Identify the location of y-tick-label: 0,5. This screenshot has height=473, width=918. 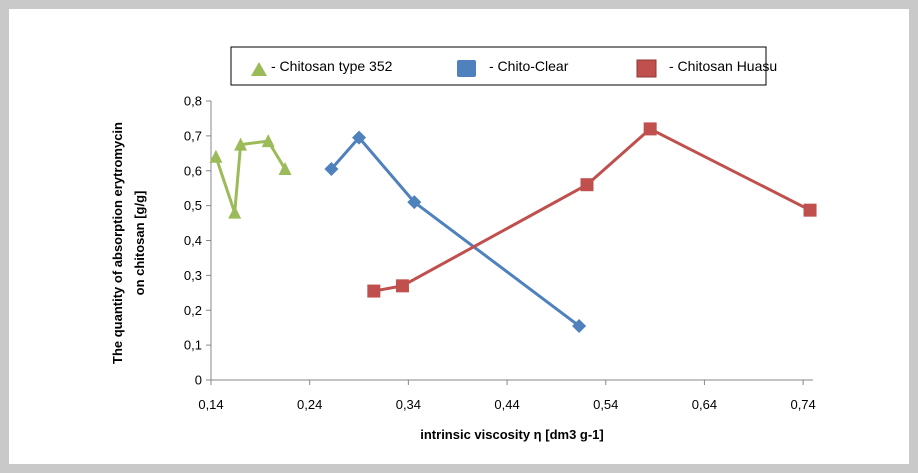
(193, 205).